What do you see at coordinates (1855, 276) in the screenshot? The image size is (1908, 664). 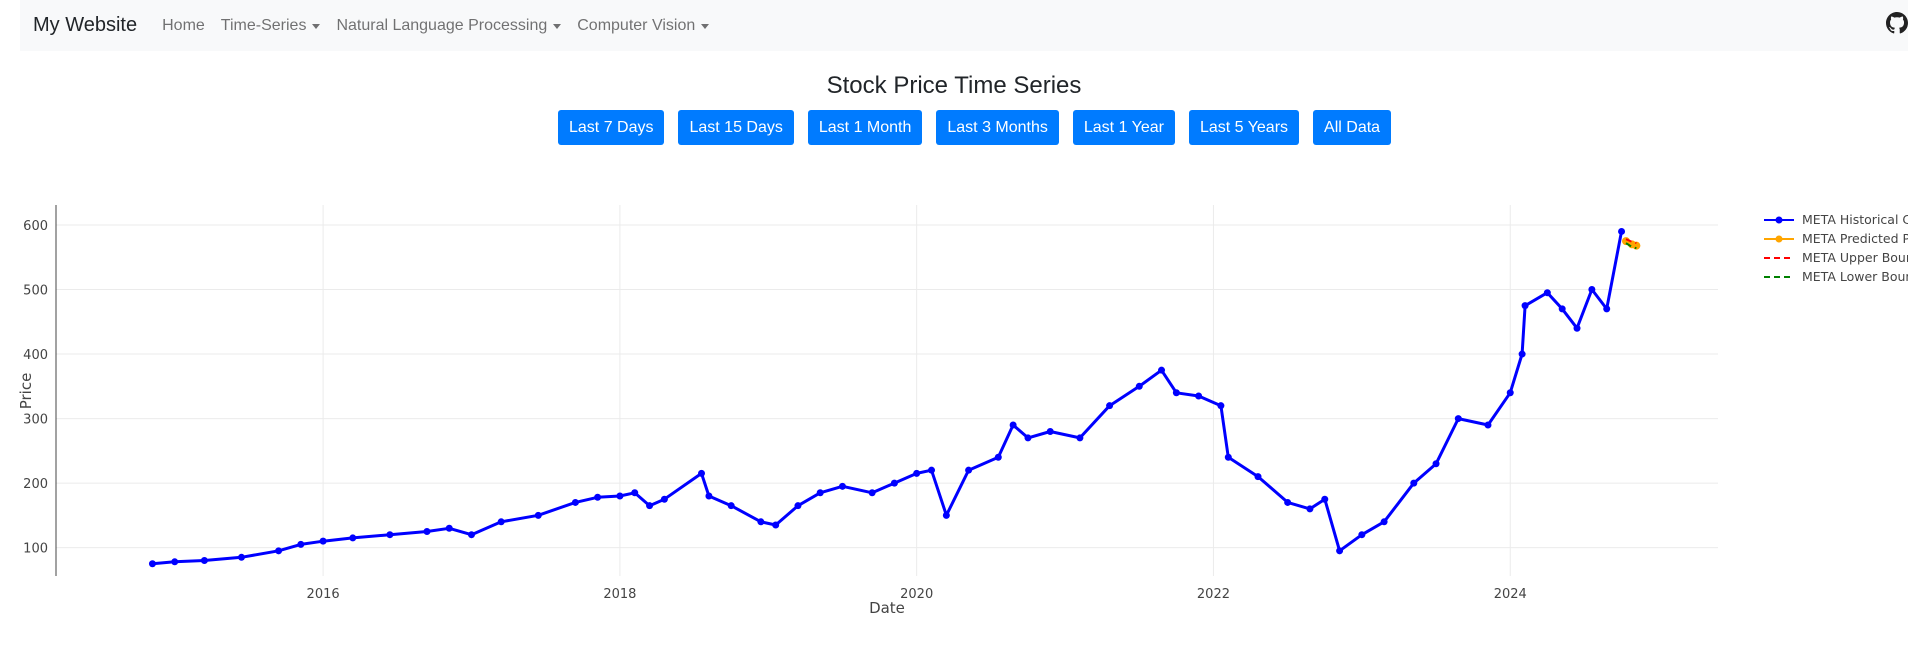 I see `legend-label: META Lower Bound` at bounding box center [1855, 276].